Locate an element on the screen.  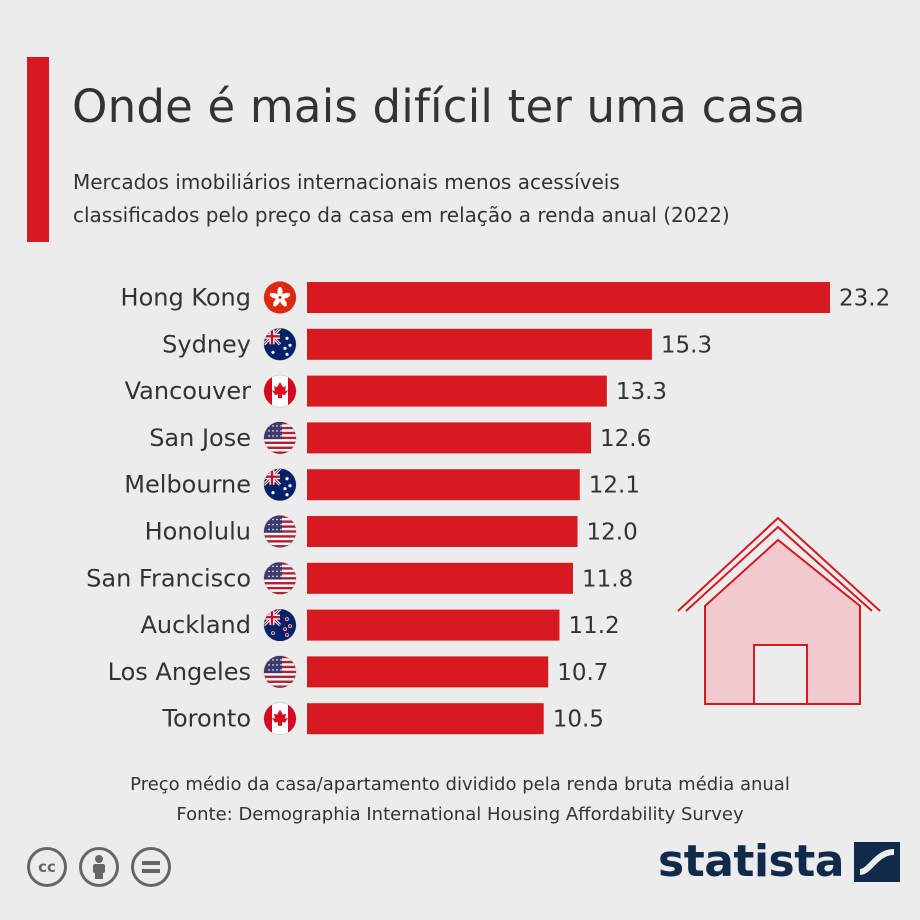
category-label: Toronto is located at coordinates (206, 719).